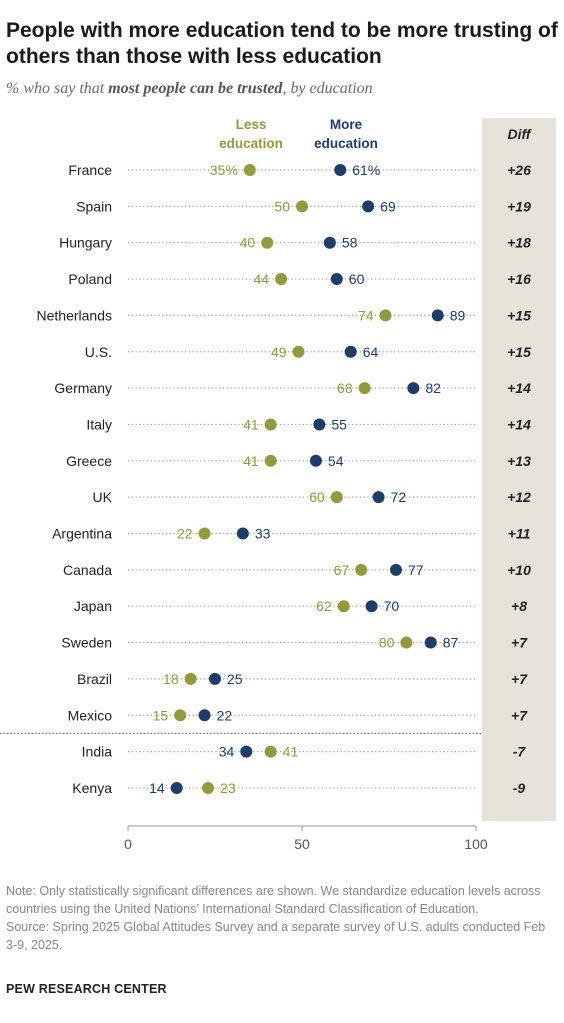 The image size is (564, 1023). I want to click on legend-more-line2: education, so click(346, 143).